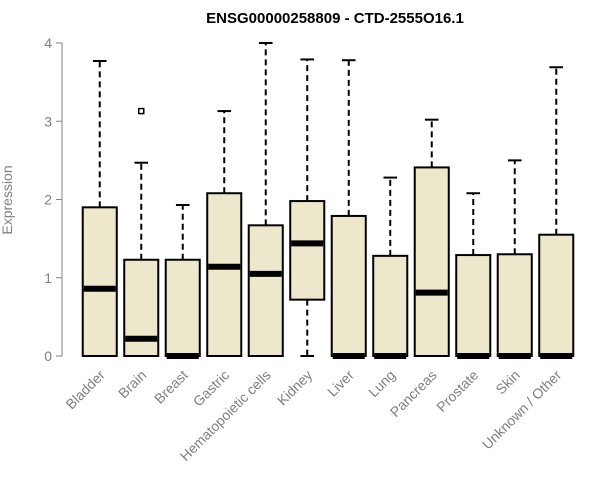 The height and width of the screenshot is (500, 600). I want to click on box-gastric, so click(224, 233).